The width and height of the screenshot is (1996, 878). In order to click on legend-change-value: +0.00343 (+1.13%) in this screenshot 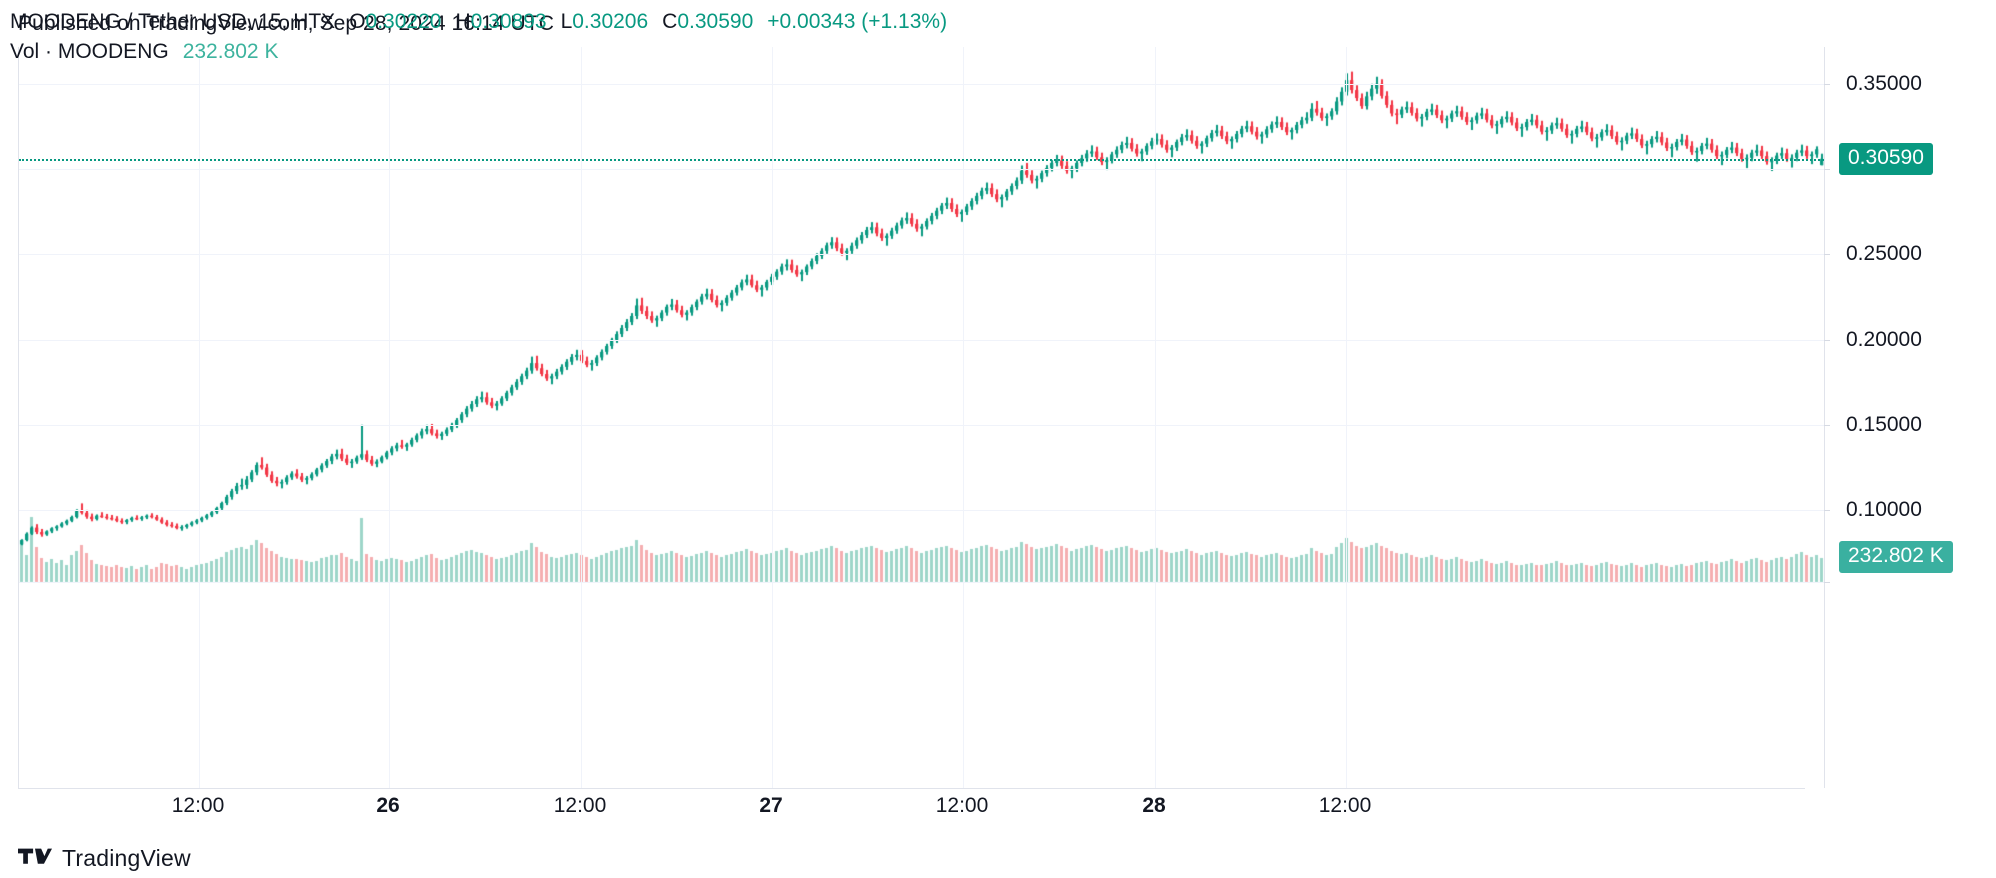, I will do `click(857, 21)`.